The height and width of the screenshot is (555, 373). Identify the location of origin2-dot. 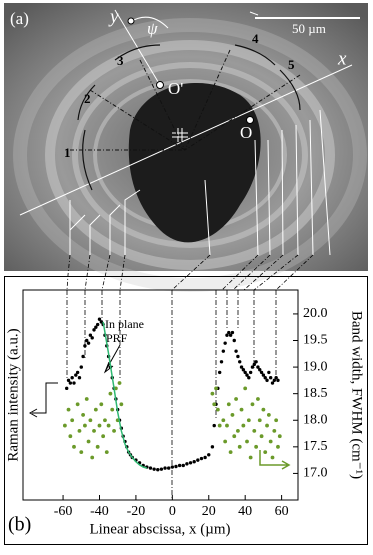
(160, 85).